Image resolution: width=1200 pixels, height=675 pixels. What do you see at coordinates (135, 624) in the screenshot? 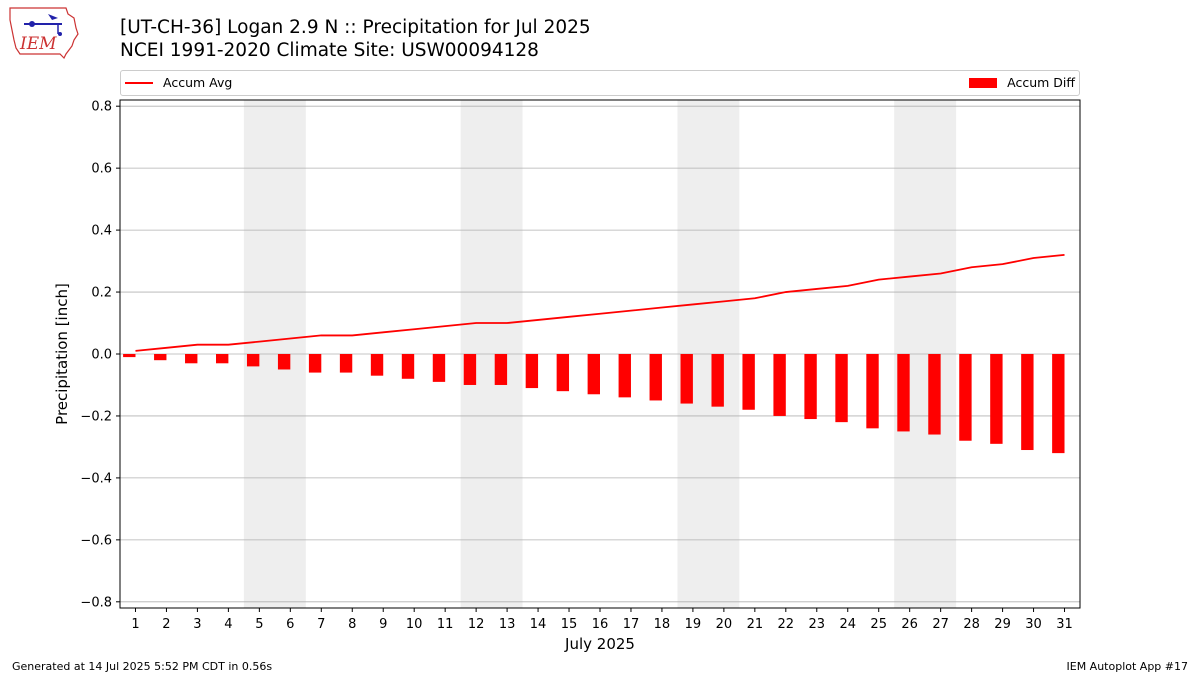
I see `x-tick-label: 1` at bounding box center [135, 624].